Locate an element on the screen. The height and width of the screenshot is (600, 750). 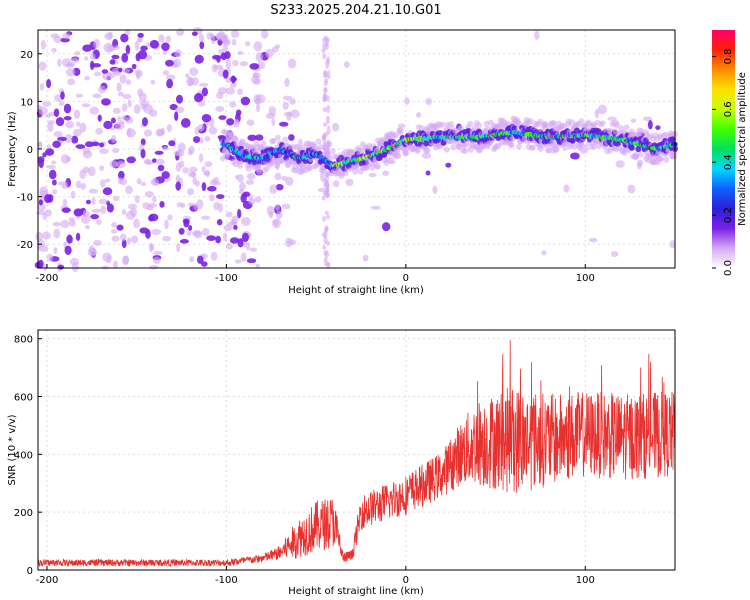
y-tick-label: 20 is located at coordinates (26, 55).